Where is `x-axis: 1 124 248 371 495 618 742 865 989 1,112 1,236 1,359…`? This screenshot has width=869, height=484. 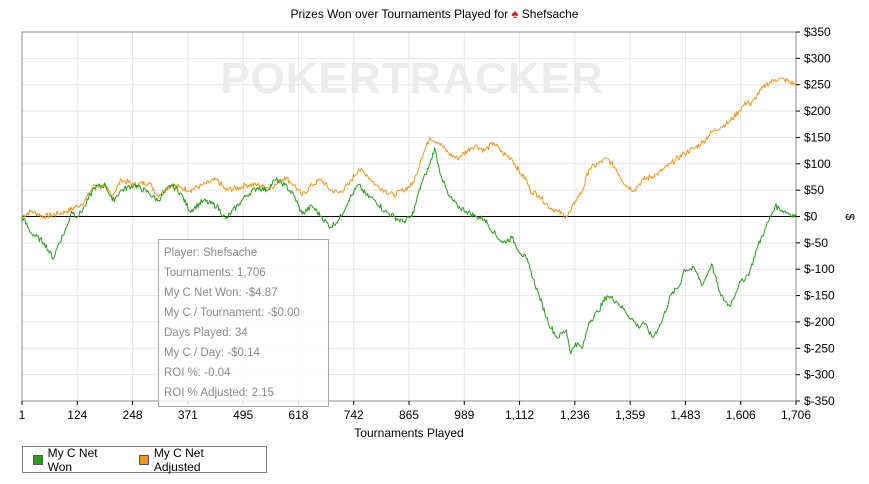
x-axis: 1 124 248 371 495 618 742 865 989 1,112 1,236 1,359… is located at coordinates (415, 411).